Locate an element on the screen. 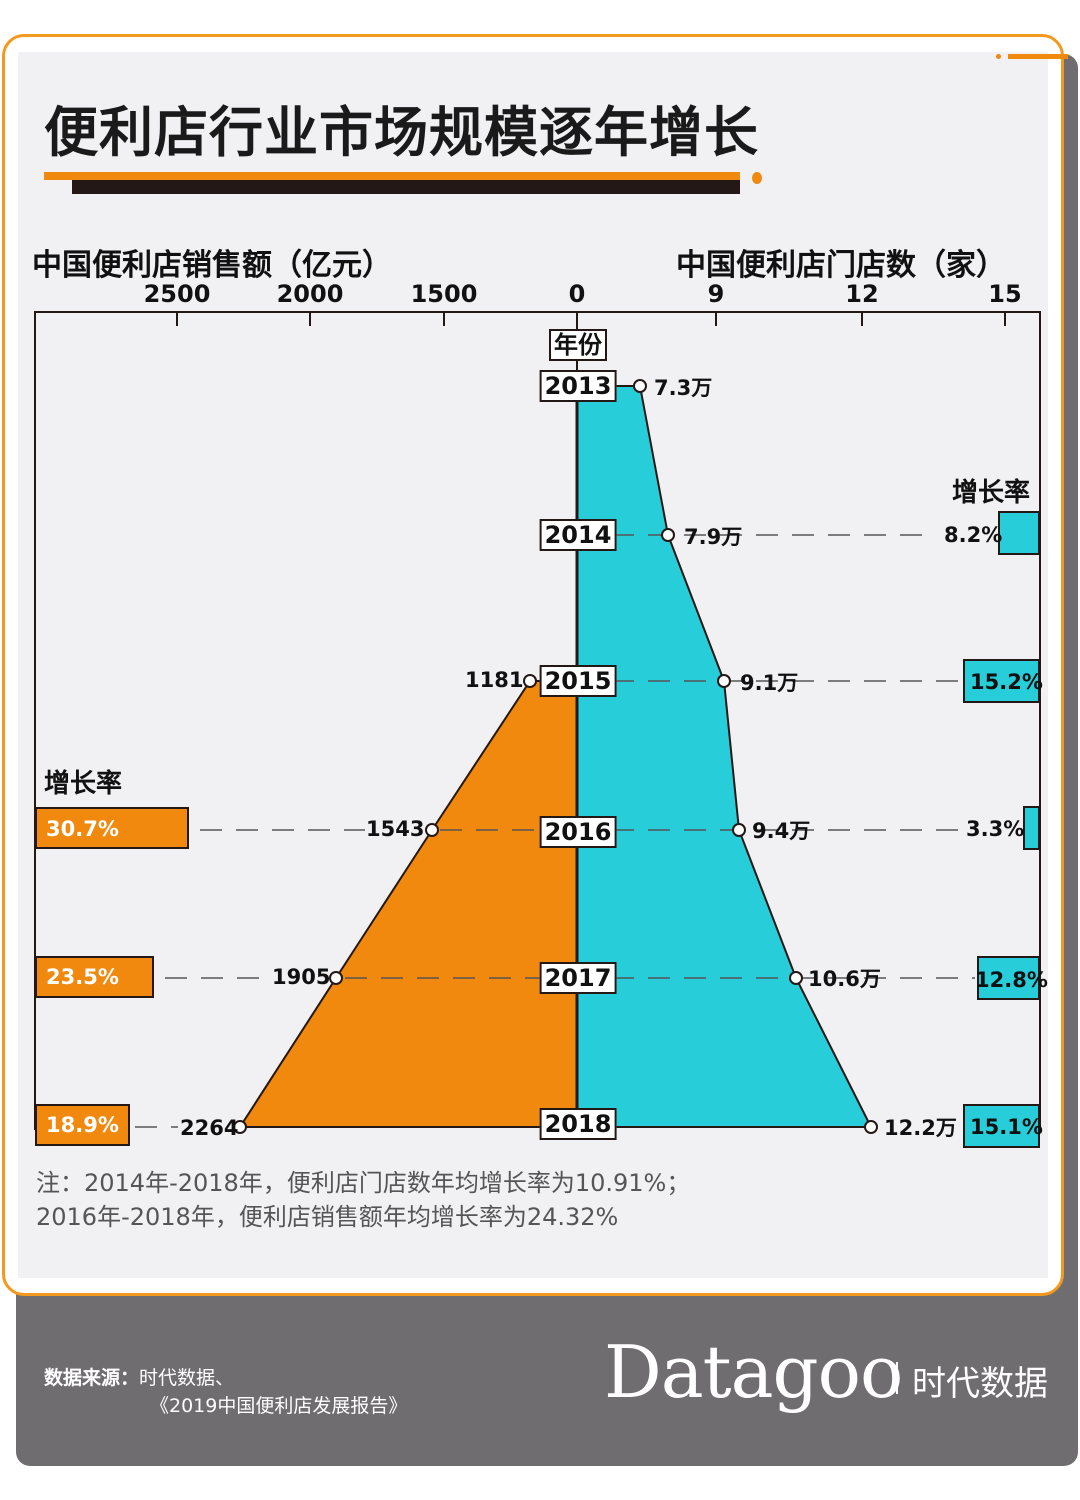 This screenshot has width=1080, height=1500. footnote-line-1: 注：2014年-2018年，便利店门店数年均增长率为10.91%； is located at coordinates (363, 1183).